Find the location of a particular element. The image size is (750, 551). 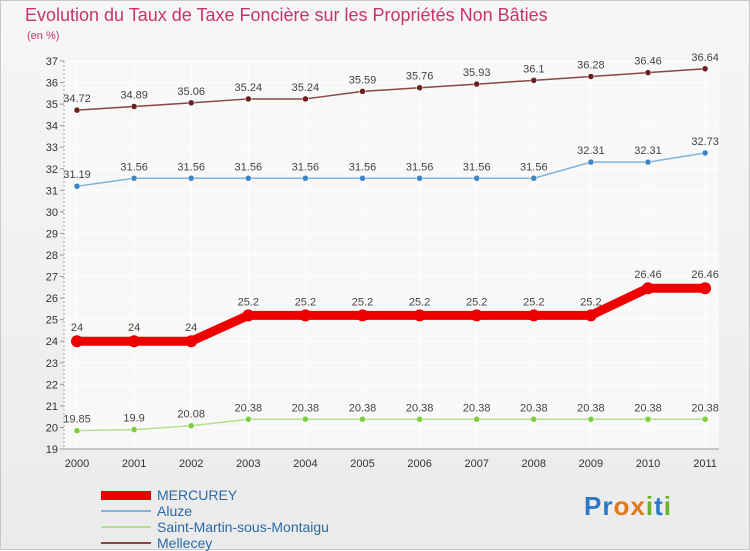

logo-letter: x is located at coordinates (638, 506).